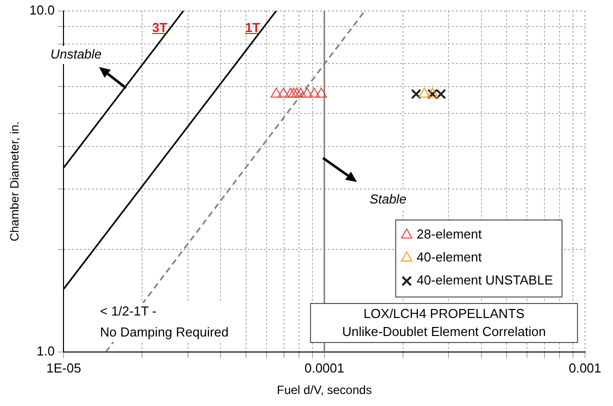 The width and height of the screenshot is (613, 406). Describe the element at coordinates (160, 28) in the screenshot. I see `annotation: 3T` at that location.